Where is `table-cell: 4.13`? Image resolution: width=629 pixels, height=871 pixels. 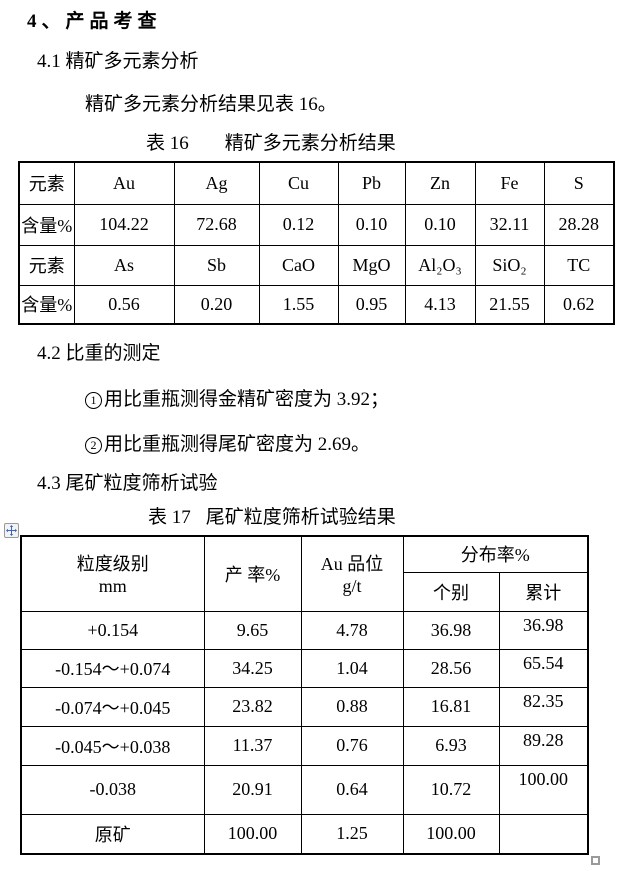
table-cell: 4.13 is located at coordinates (440, 304).